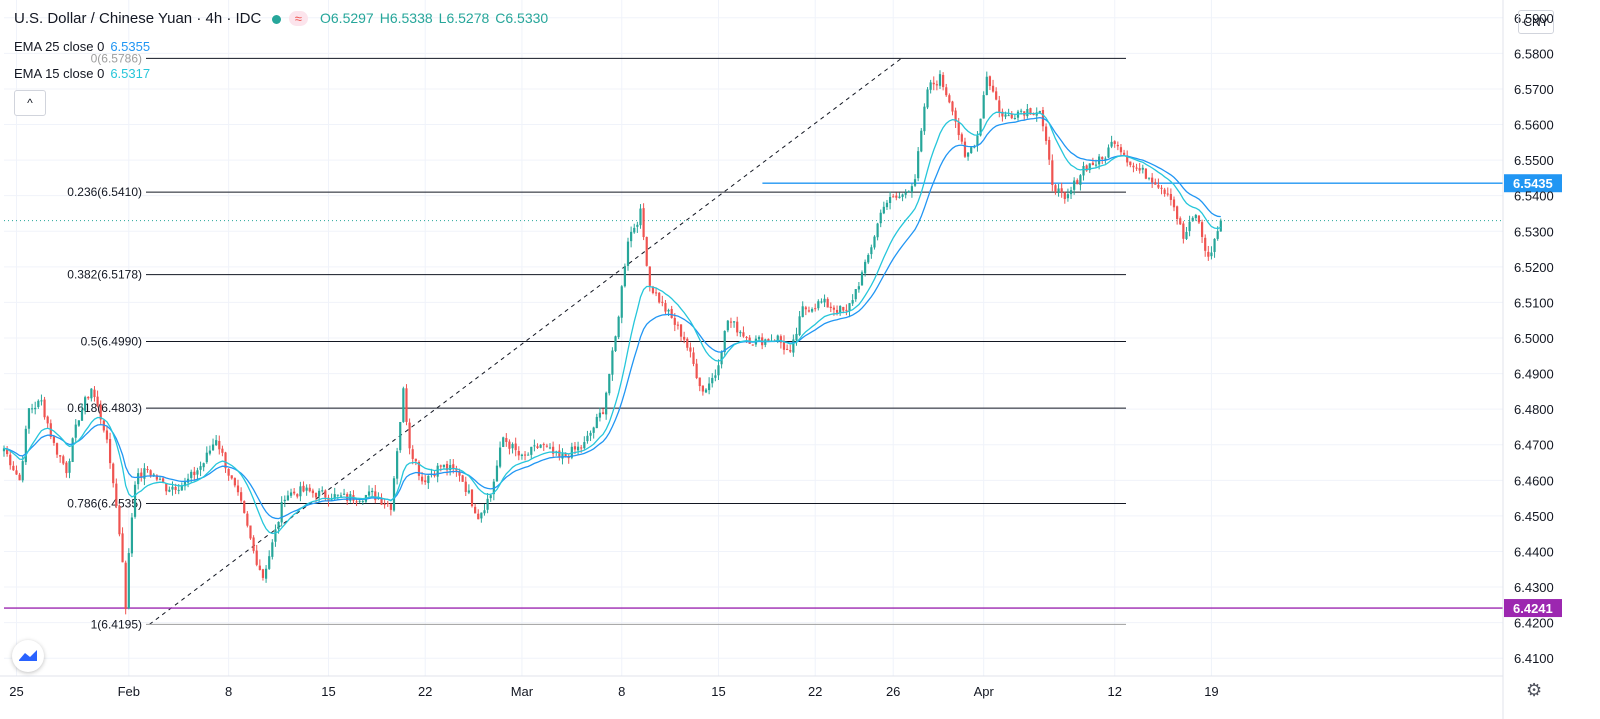 This screenshot has height=719, width=1600. What do you see at coordinates (104, 275) in the screenshot?
I see `fib-level-label: 0.382(6.5178)` at bounding box center [104, 275].